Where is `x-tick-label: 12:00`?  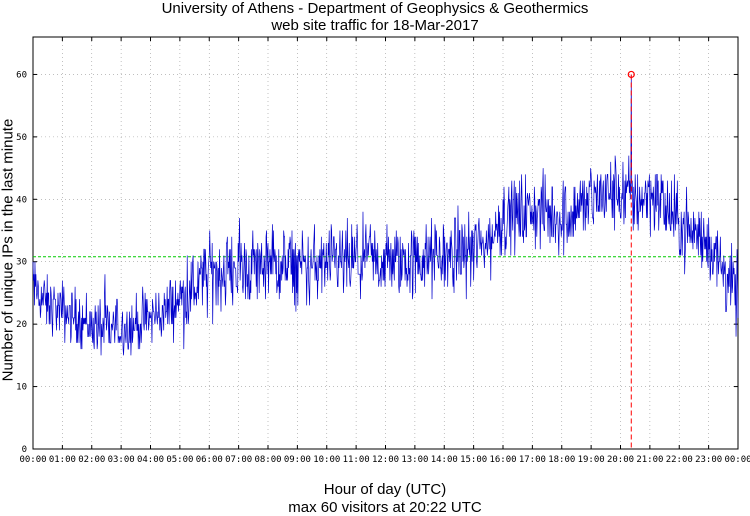 x-tick-label: 12:00 is located at coordinates (385, 460).